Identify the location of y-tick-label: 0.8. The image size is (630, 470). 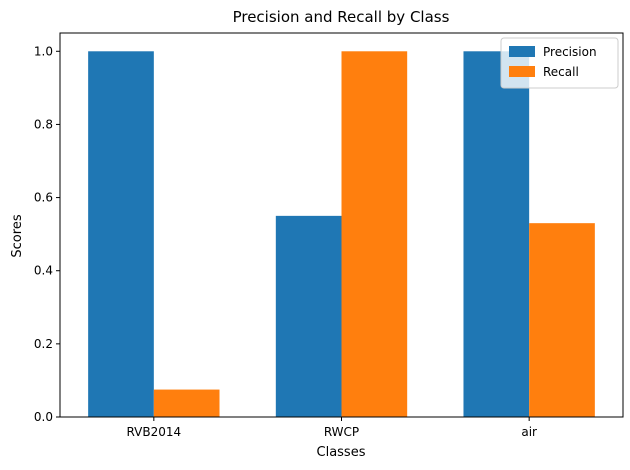
(43, 124).